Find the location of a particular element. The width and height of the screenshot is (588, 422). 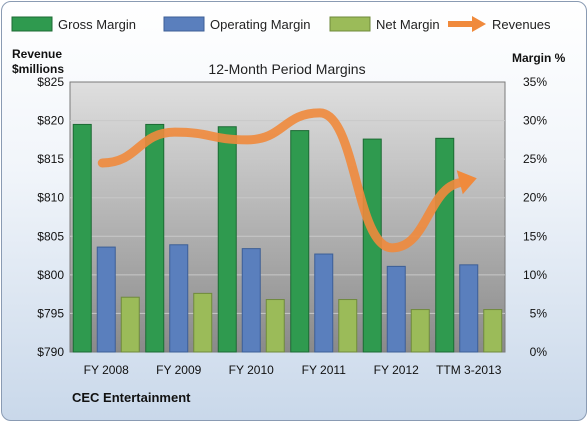

legend-swatch-operating-margin is located at coordinates (184, 24).